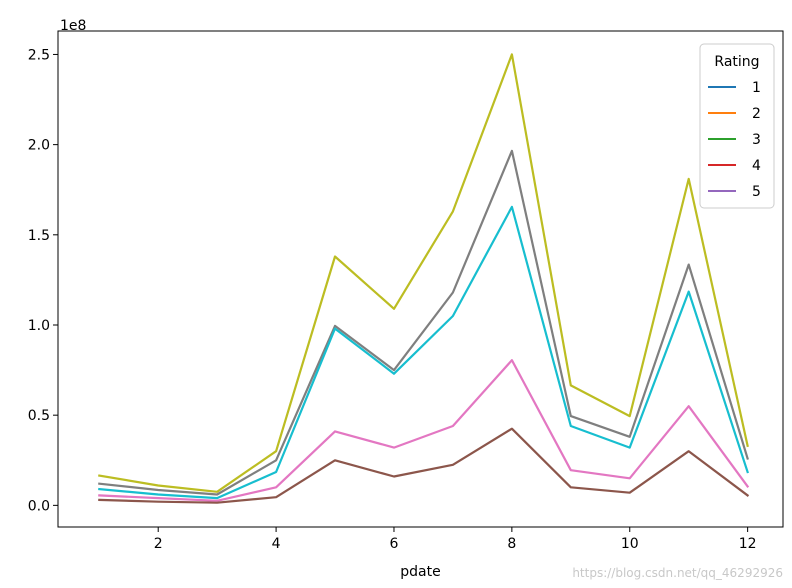 This screenshot has width=792, height=588. I want to click on x-axis-ticks: 2 4 6 8 10 12, so click(455, 539).